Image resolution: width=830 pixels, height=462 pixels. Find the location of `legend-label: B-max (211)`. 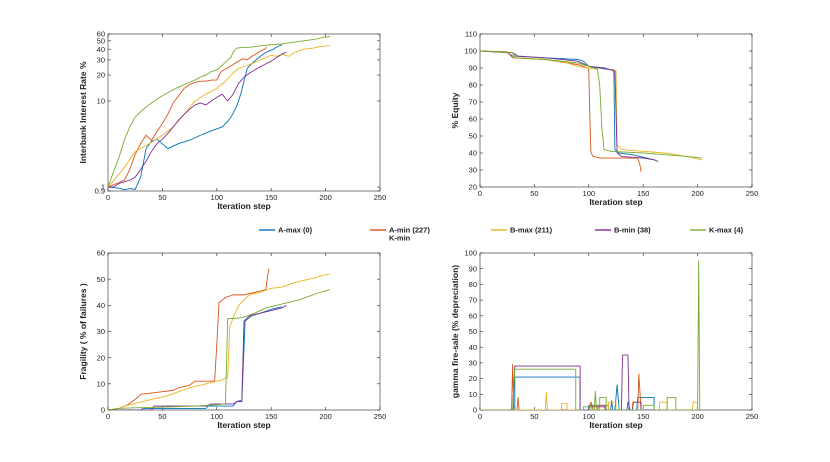

legend-label: B-max (211) is located at coordinates (531, 230).